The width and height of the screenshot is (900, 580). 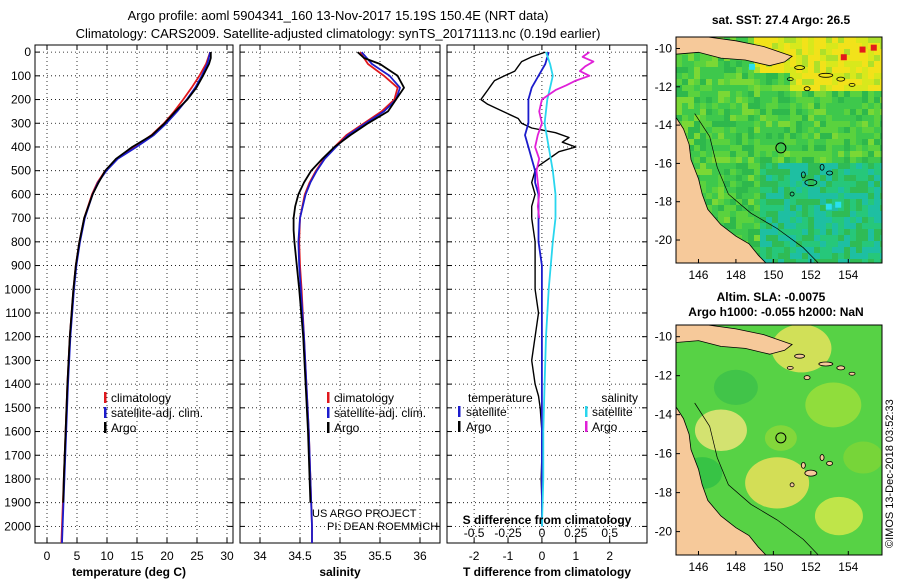 What do you see at coordinates (619, 398) in the screenshot?
I see `legend-title: salinity` at bounding box center [619, 398].